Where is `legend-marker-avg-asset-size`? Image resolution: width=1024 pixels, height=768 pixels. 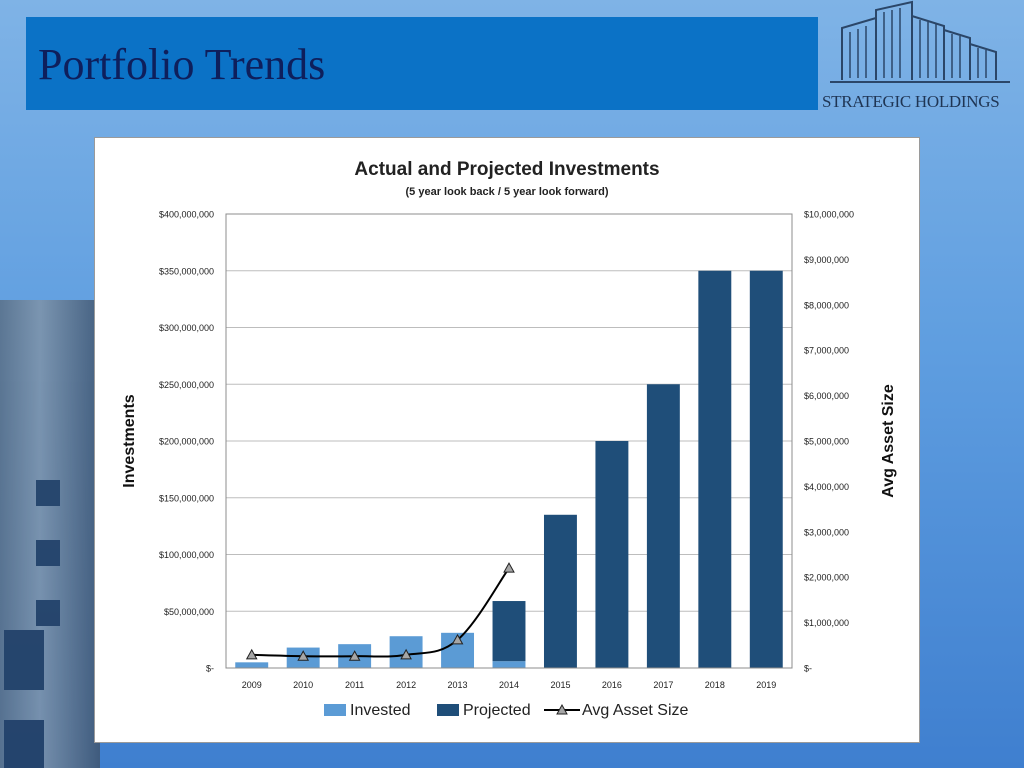 legend-marker-avg-asset-size is located at coordinates (562, 709).